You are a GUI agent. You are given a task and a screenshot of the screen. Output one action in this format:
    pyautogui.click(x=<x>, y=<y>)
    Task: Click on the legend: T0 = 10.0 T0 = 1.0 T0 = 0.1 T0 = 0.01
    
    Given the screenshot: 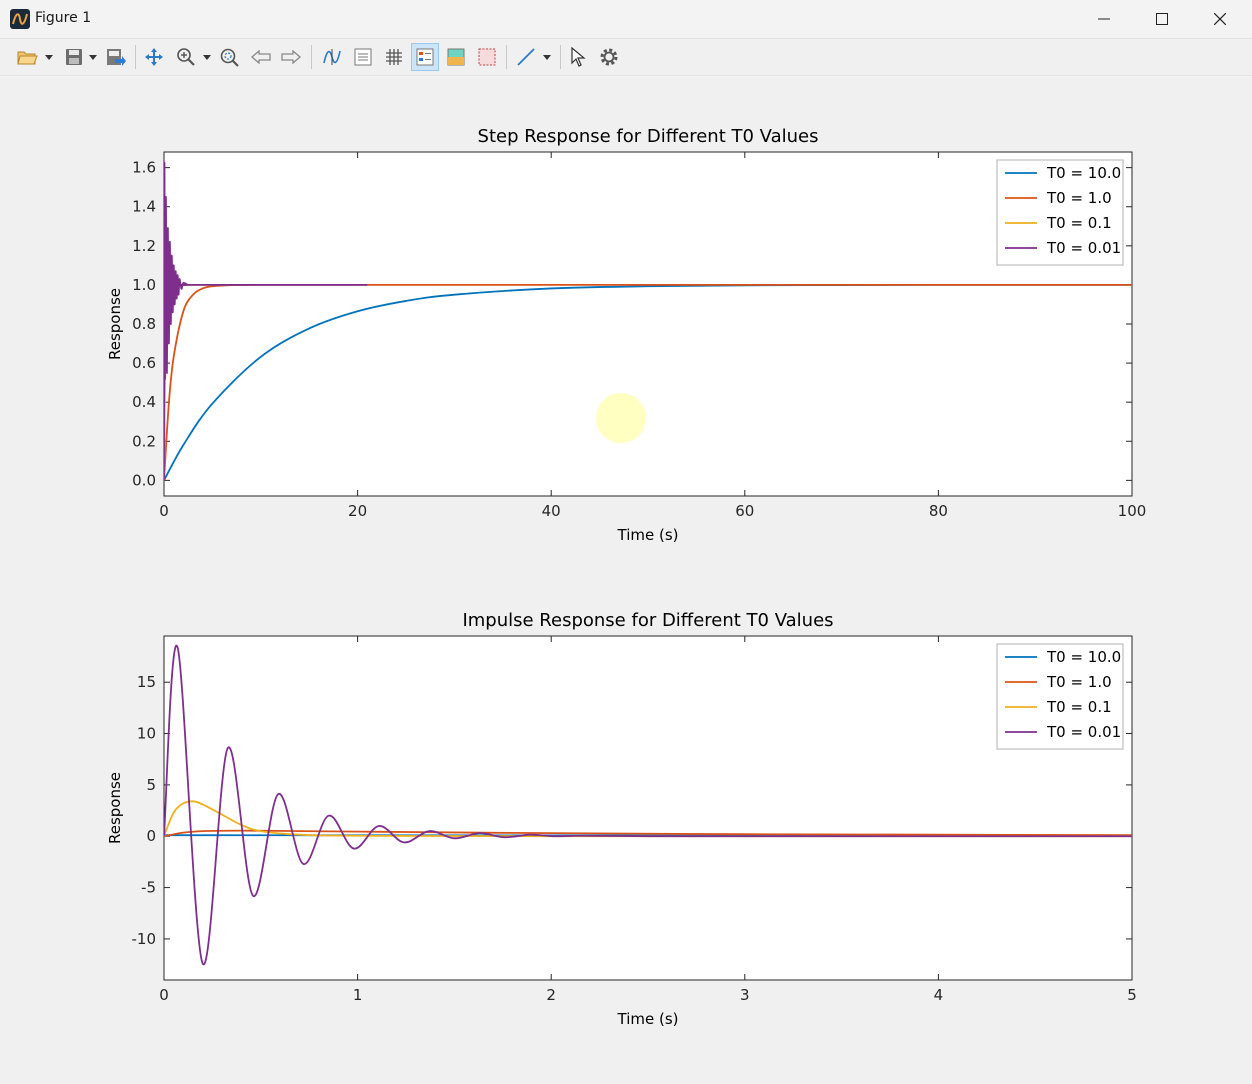 What is the action you would take?
    pyautogui.click(x=1060, y=212)
    